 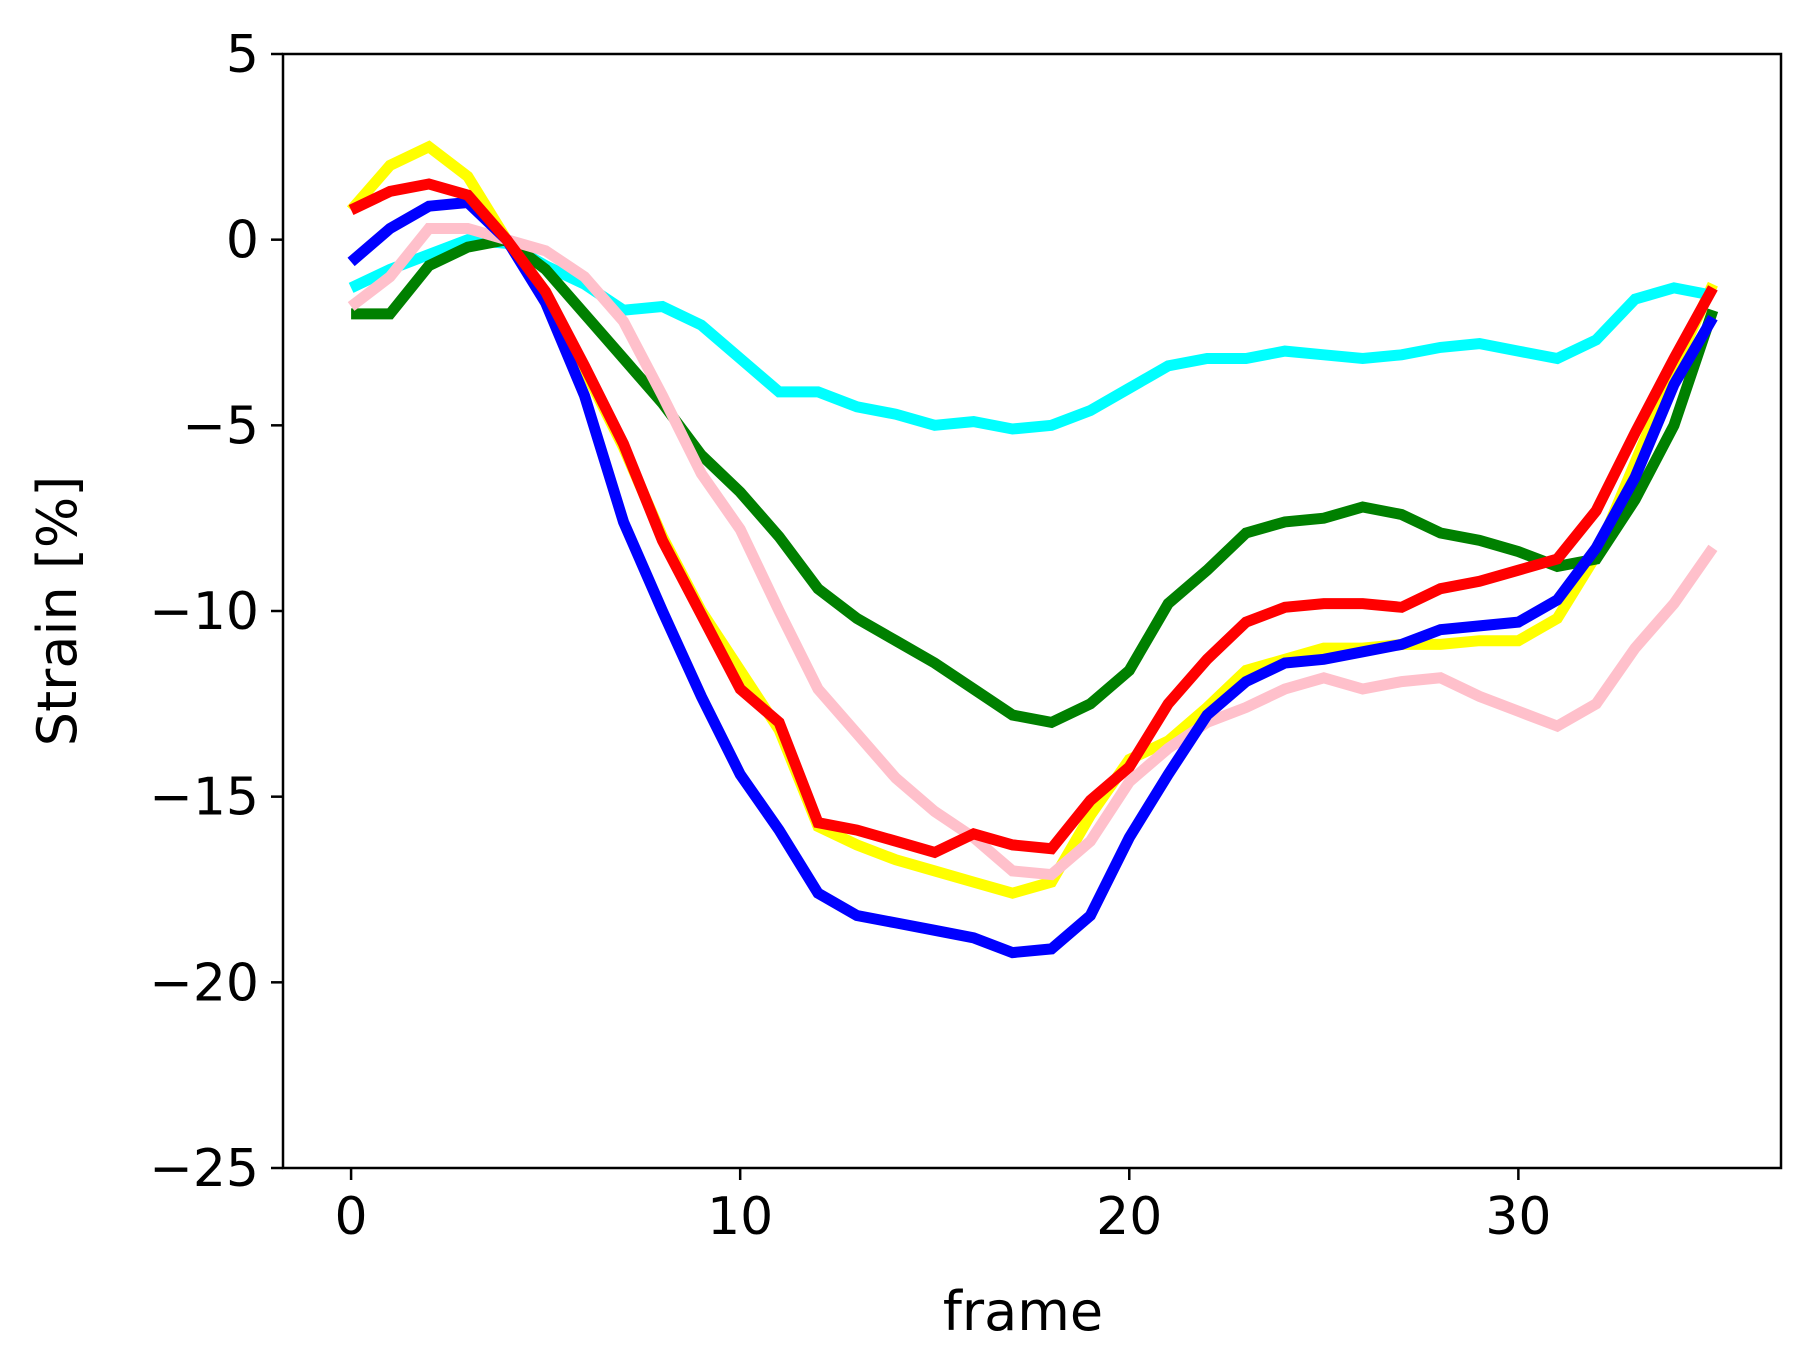 What do you see at coordinates (204, 612) in the screenshot?
I see `y-tick-label: −10` at bounding box center [204, 612].